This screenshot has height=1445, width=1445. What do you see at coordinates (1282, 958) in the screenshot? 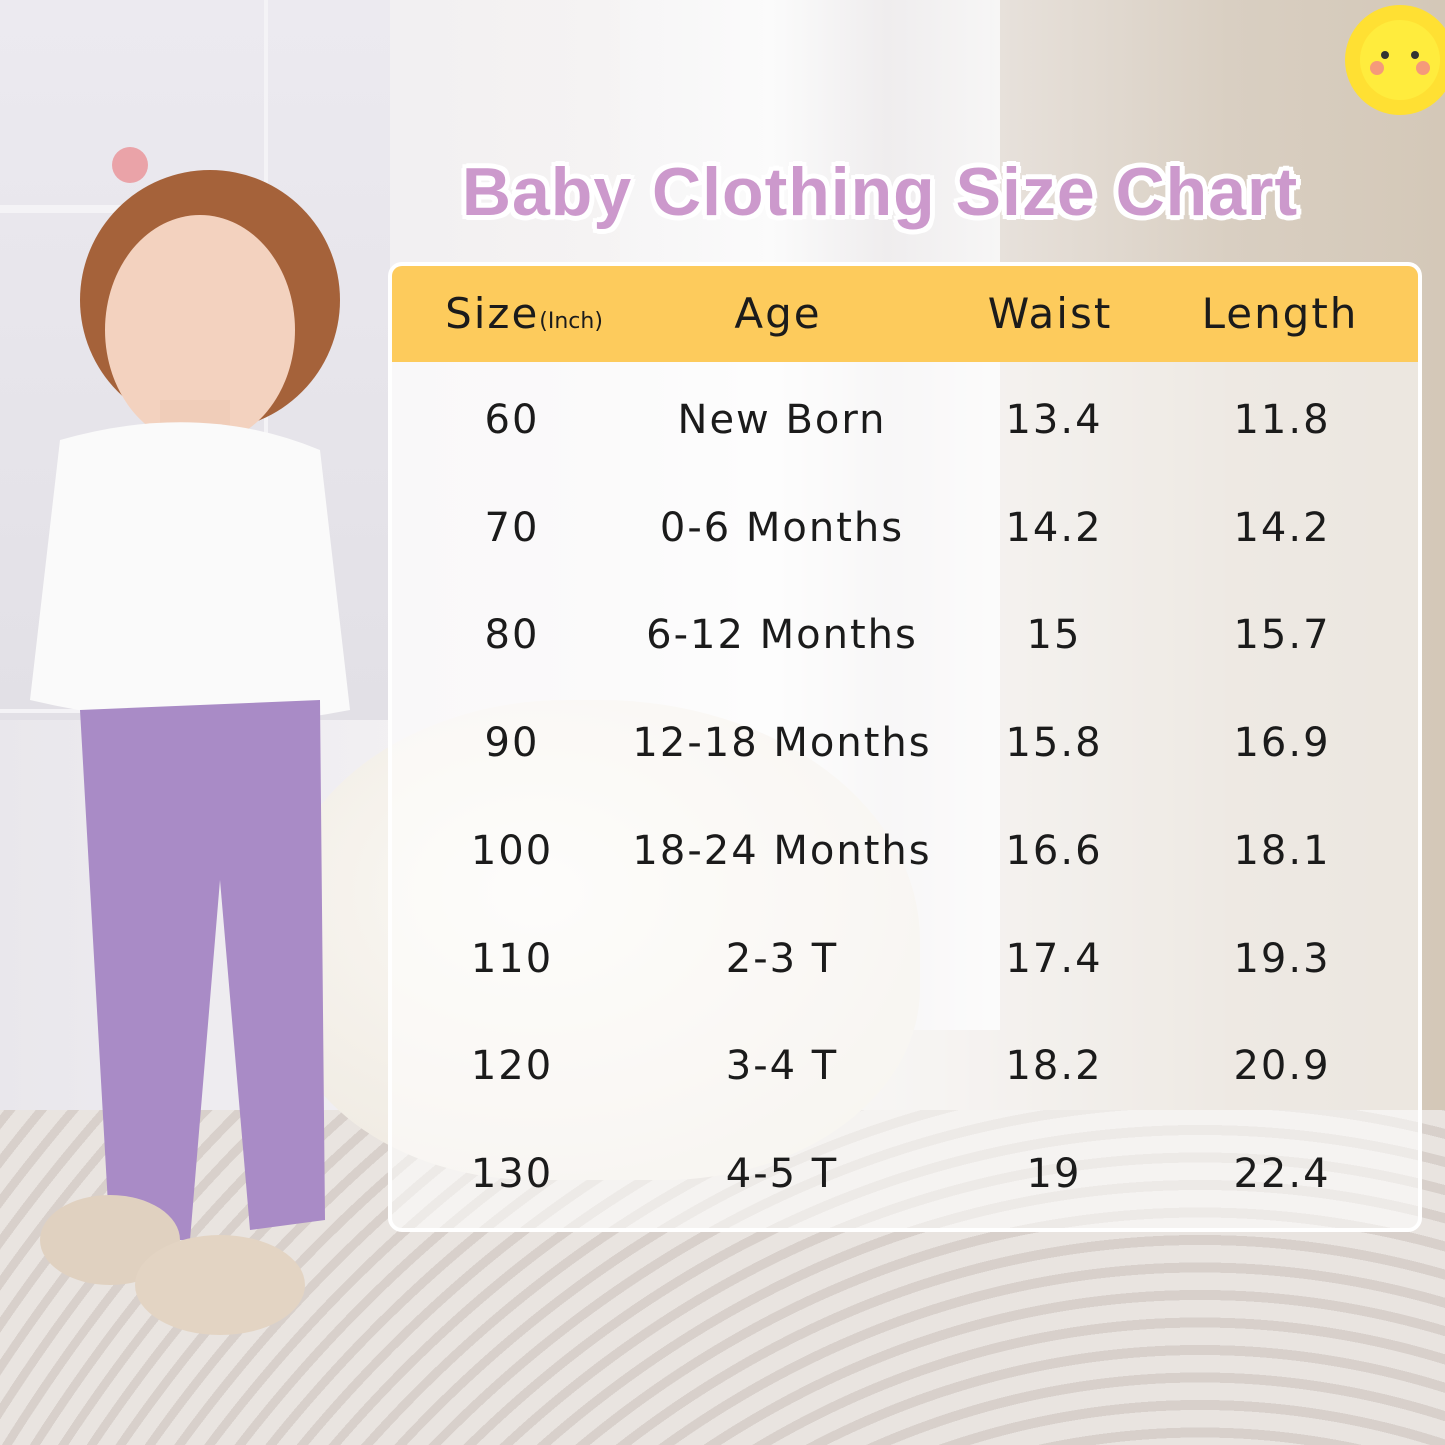
I see `cell-length: 19.3` at bounding box center [1282, 958].